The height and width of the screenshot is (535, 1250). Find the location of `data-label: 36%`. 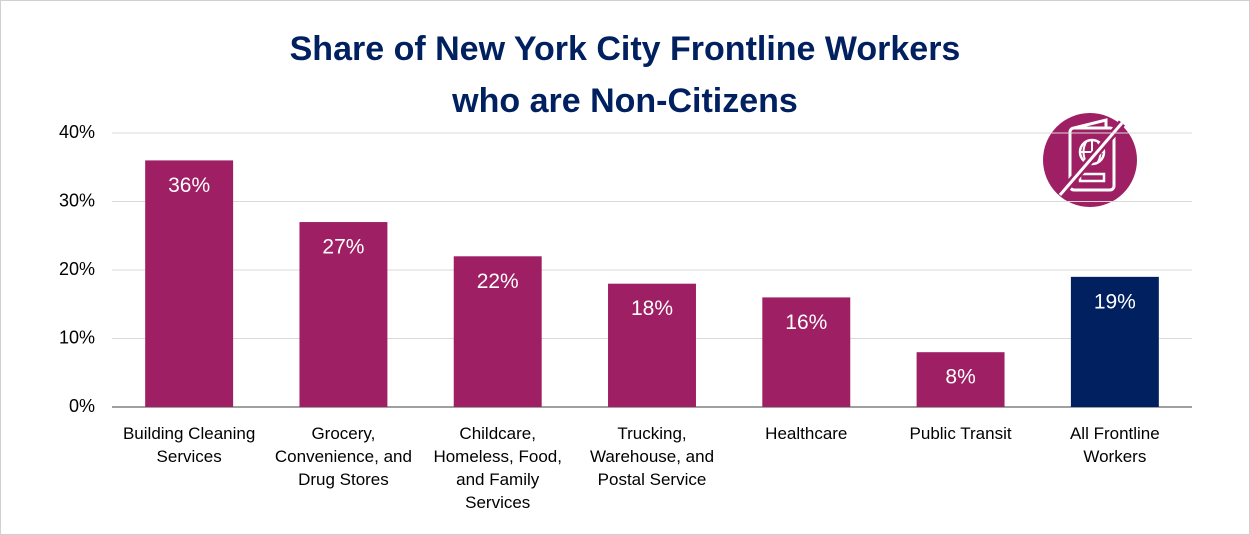

data-label: 36% is located at coordinates (189, 185).